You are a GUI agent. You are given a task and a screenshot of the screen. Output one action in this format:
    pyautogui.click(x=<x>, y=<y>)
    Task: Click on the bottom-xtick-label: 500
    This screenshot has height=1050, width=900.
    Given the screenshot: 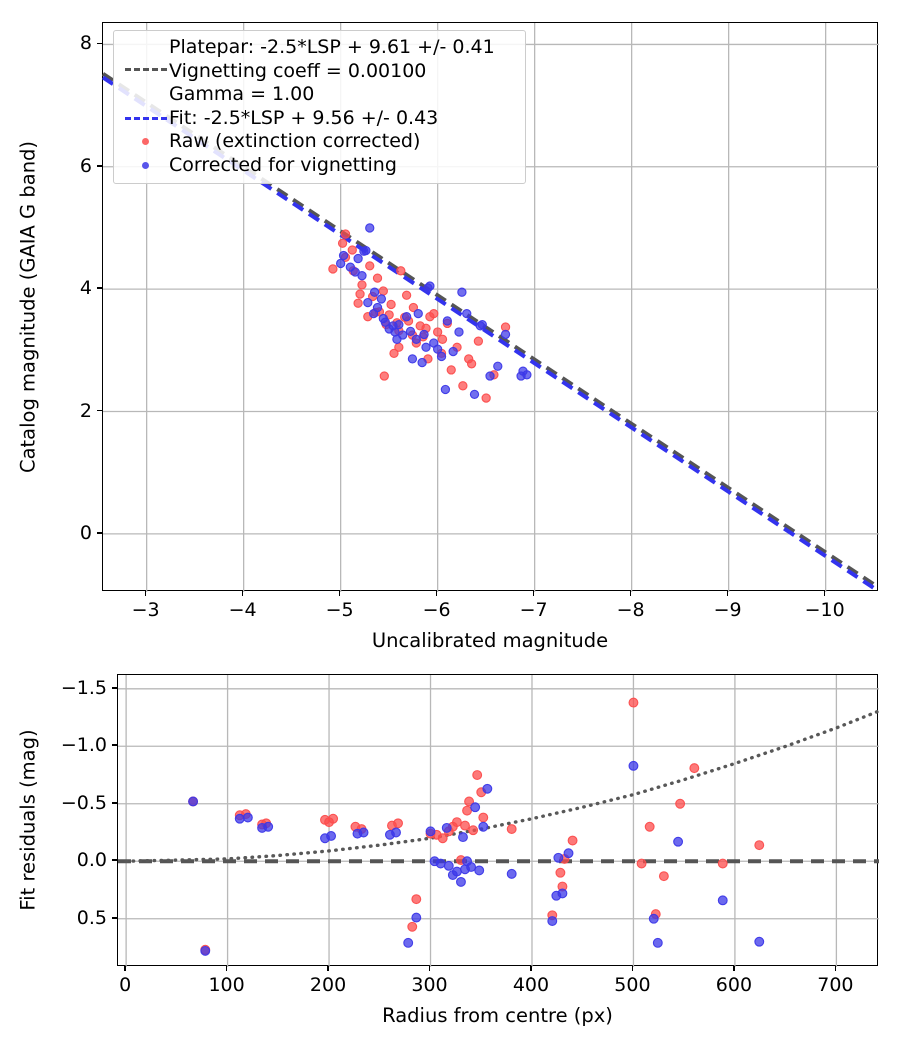 What is the action you would take?
    pyautogui.click(x=632, y=985)
    